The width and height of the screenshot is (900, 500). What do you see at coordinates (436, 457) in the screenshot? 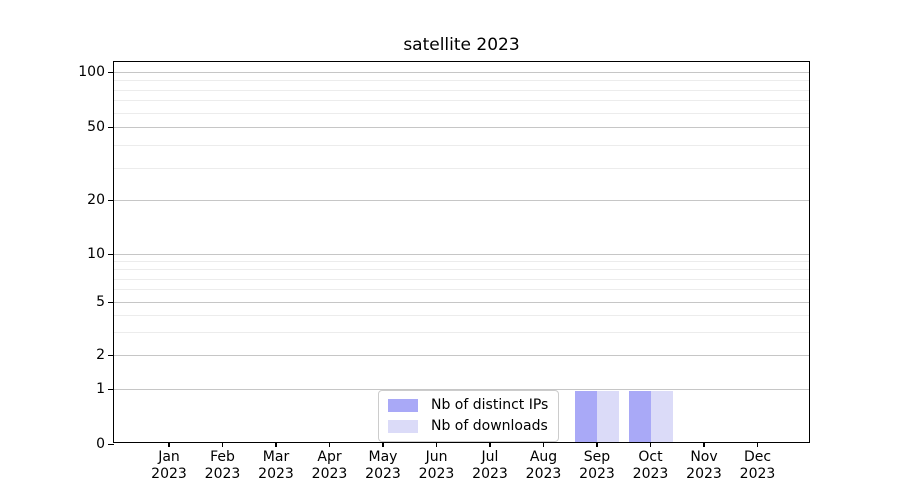
I see `x-tick-month: Jun` at bounding box center [436, 457].